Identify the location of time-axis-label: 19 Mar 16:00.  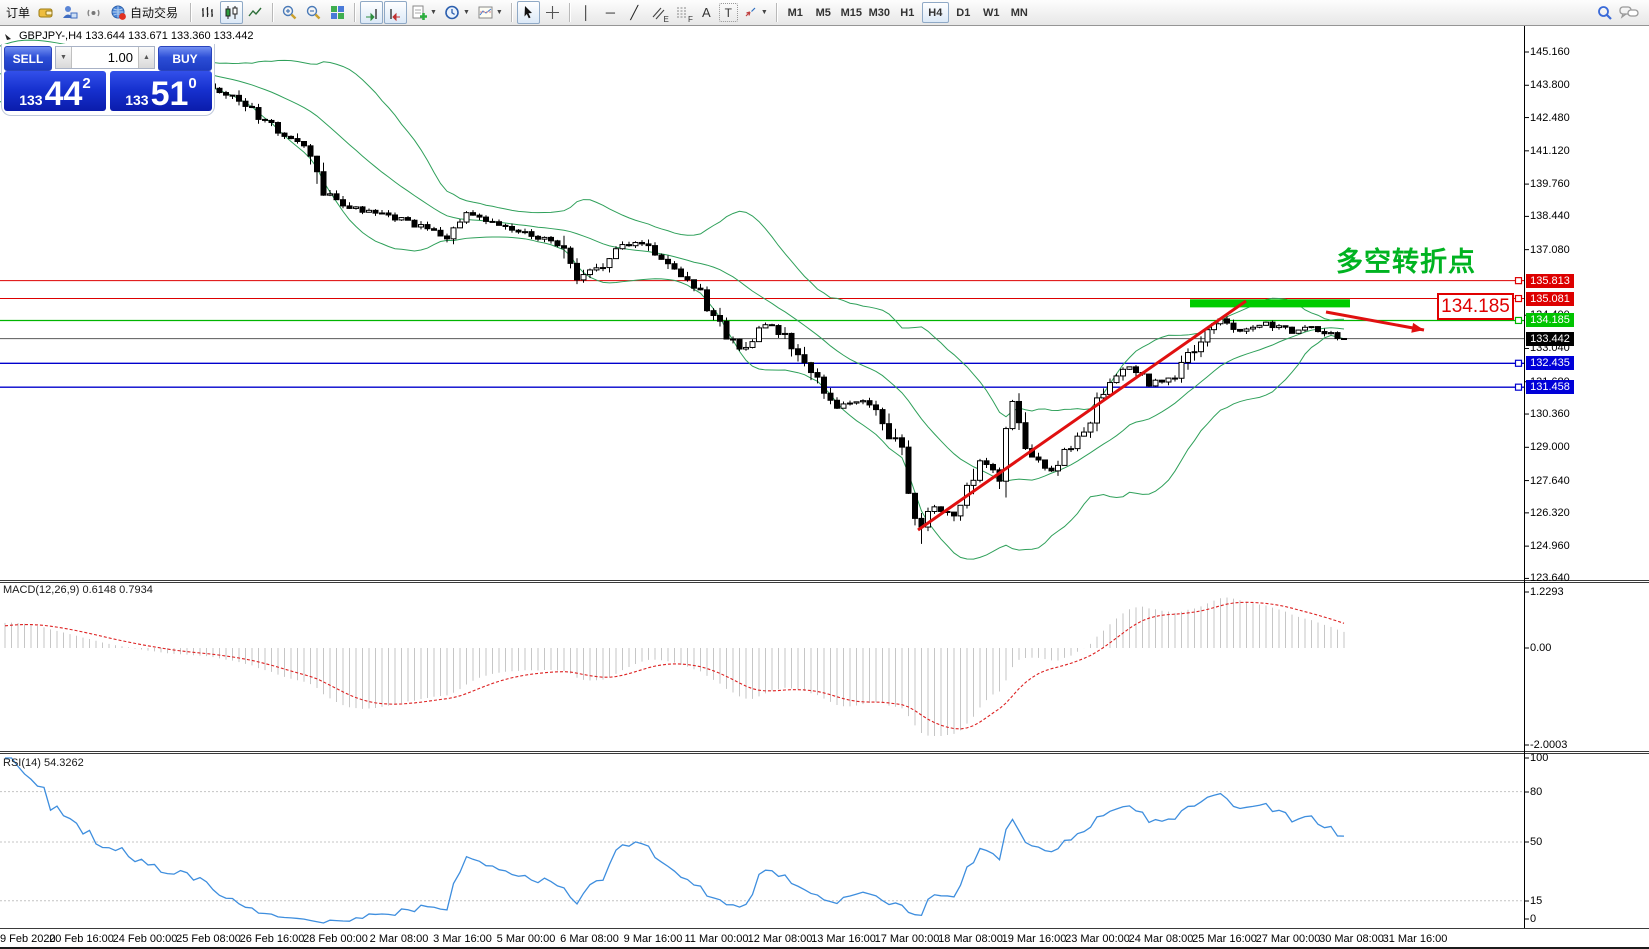
(1034, 939).